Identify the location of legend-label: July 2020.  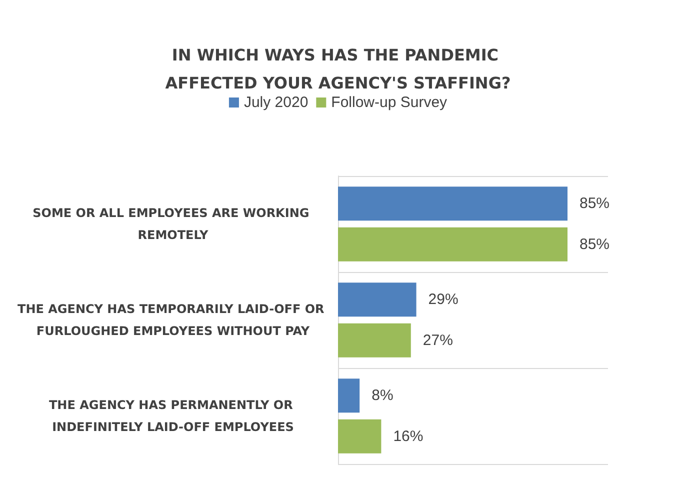
(276, 102).